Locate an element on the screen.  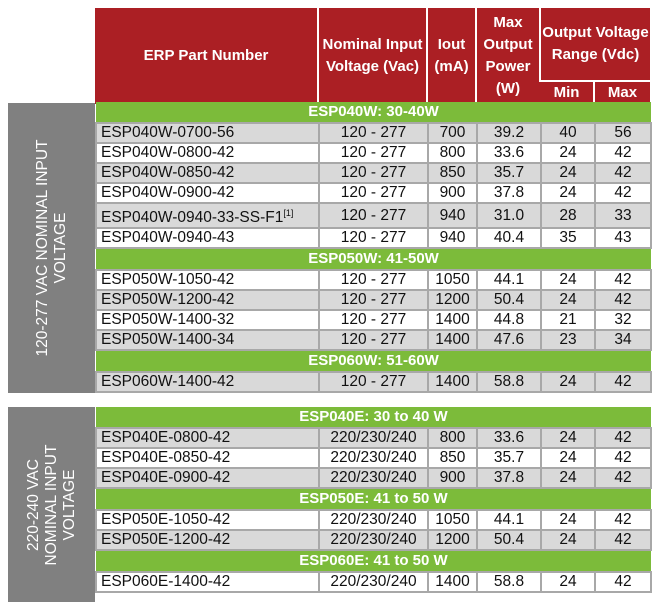
cell-max: 33 is located at coordinates (623, 215).